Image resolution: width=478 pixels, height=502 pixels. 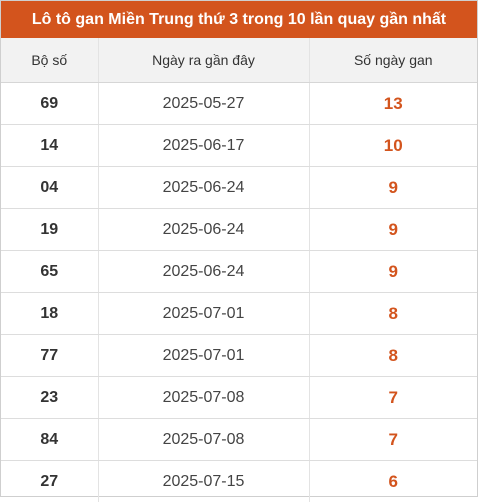 I want to click on table-row: 04 2025-06-24 9, so click(x=239, y=188).